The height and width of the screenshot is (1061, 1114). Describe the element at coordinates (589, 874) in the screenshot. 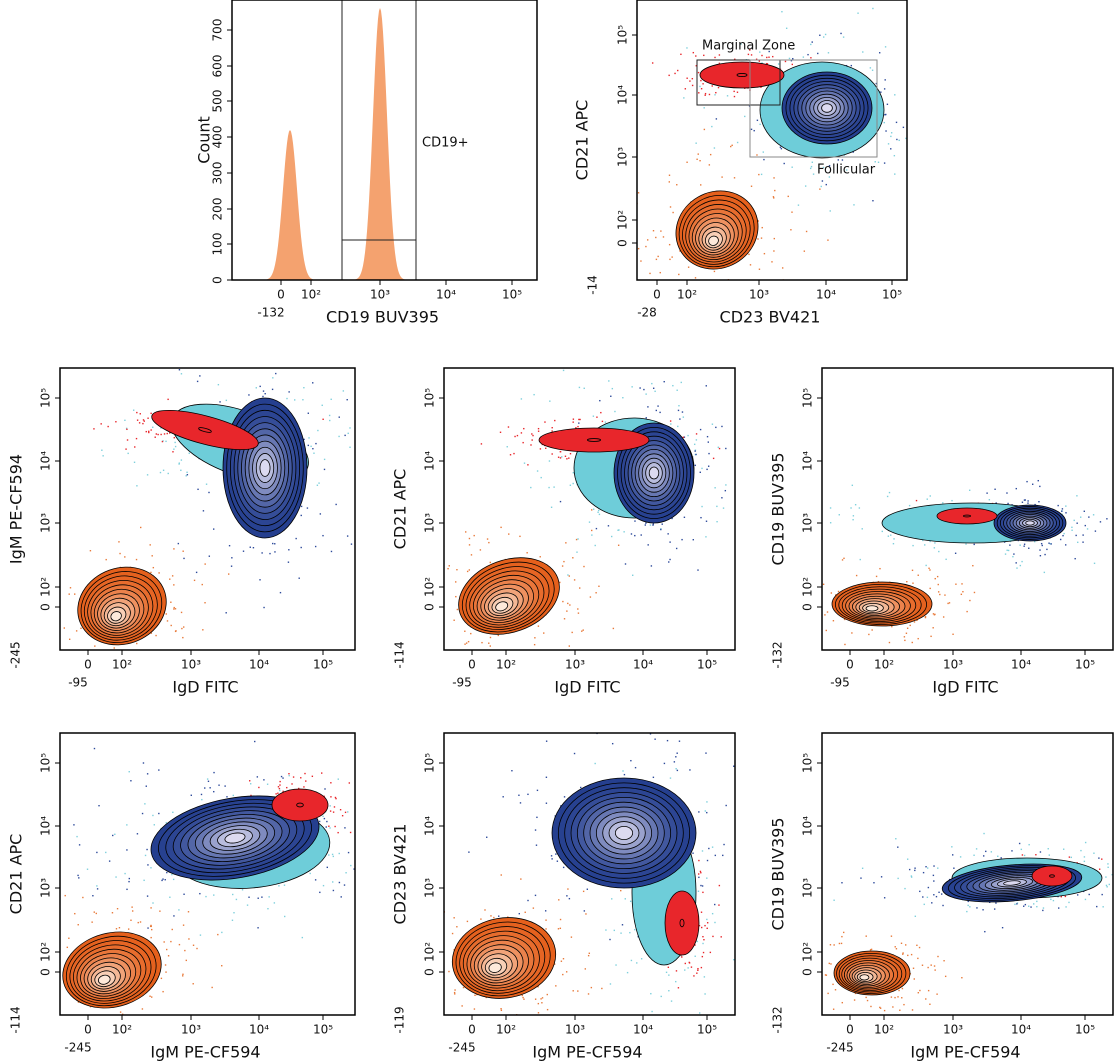

I see `plot-frame` at that location.